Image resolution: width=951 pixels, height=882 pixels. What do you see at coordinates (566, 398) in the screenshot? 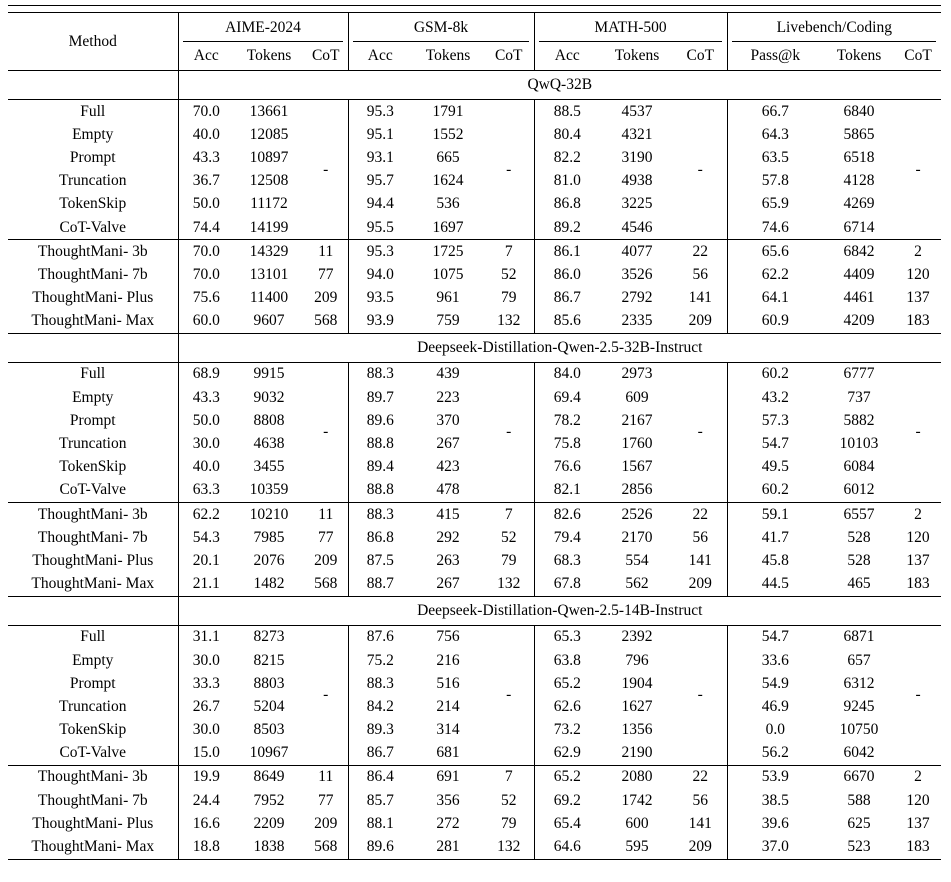
I see `acc-cell: 69.4` at bounding box center [566, 398].